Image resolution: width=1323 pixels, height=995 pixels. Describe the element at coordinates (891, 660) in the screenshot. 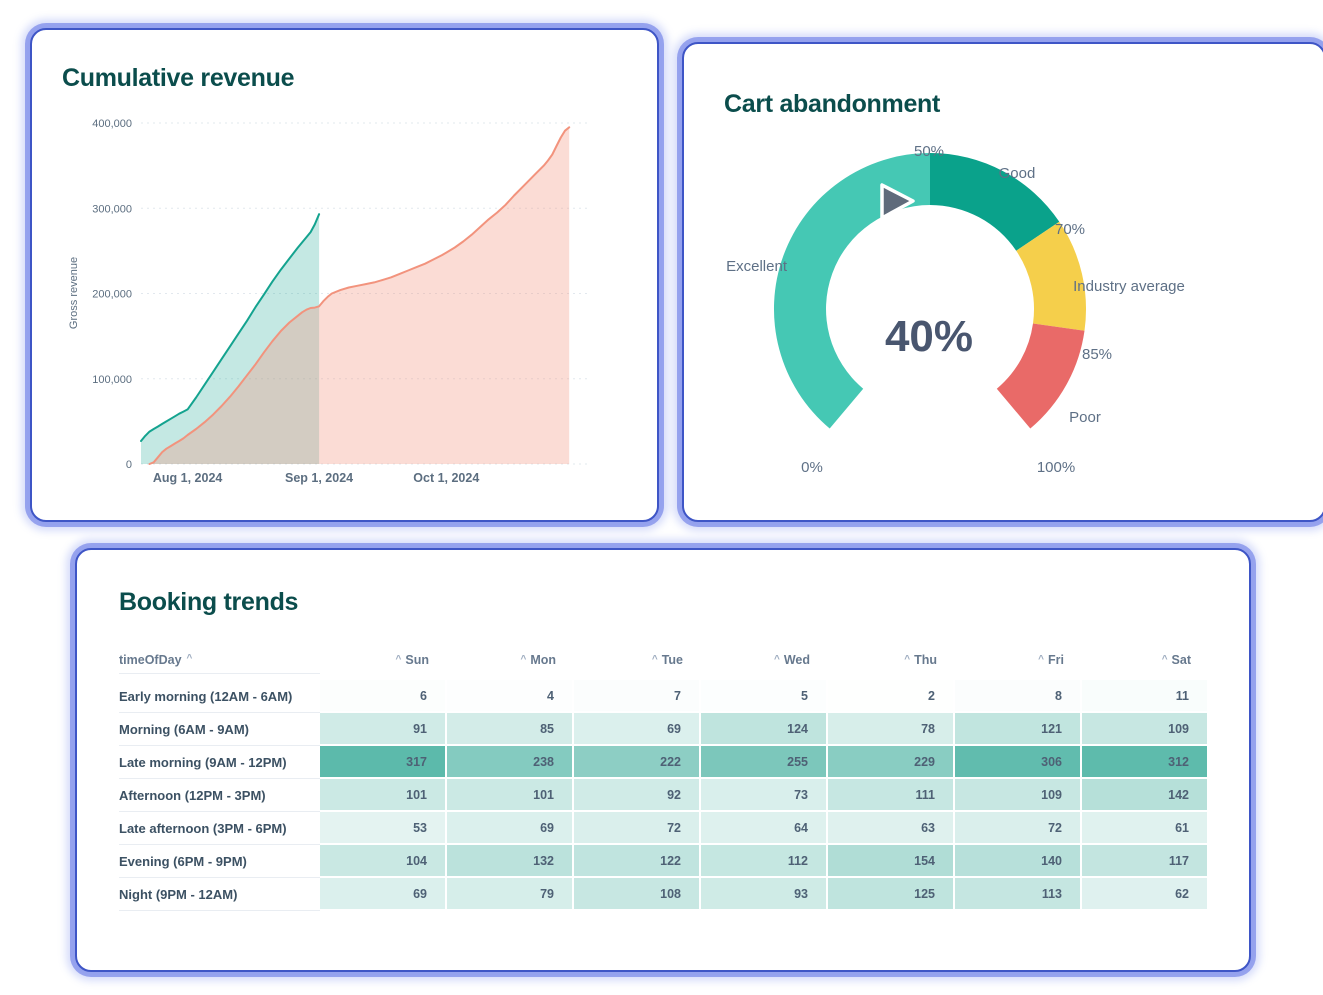

I see `column-header-thu: ^ Thu` at that location.